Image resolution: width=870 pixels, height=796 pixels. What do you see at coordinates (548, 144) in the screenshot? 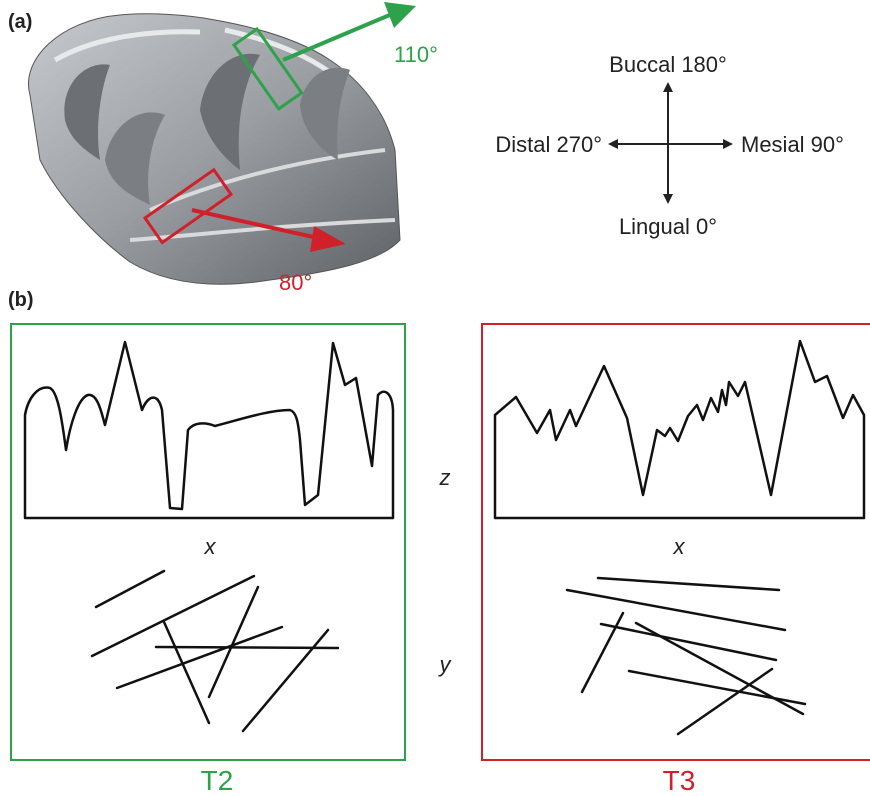
I see `compass-distal-label: Distal 270°` at bounding box center [548, 144].